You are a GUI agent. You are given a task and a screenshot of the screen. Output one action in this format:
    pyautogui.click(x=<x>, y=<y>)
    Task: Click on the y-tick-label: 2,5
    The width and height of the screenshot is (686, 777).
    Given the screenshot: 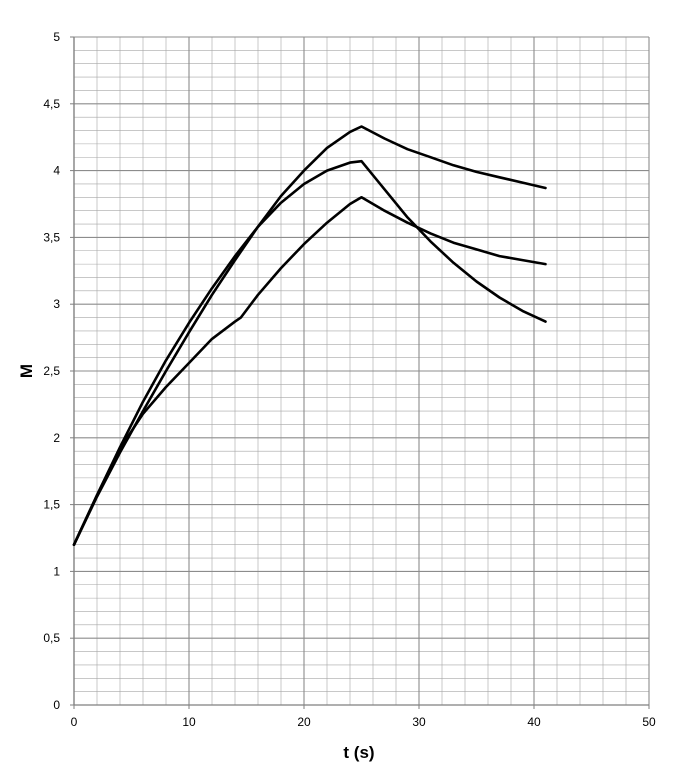 What is the action you would take?
    pyautogui.click(x=51, y=371)
    